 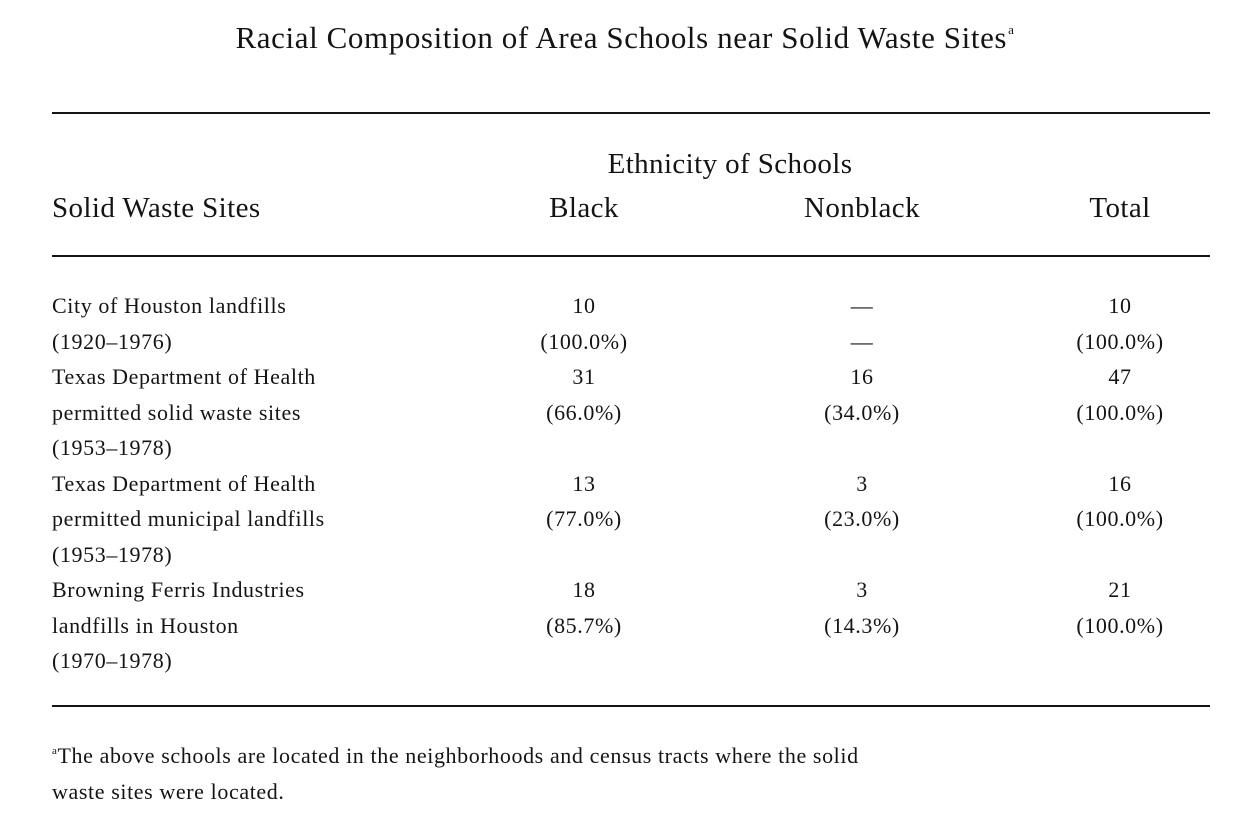 I want to click on nonblack-percent: (34.0%), so click(x=862, y=412).